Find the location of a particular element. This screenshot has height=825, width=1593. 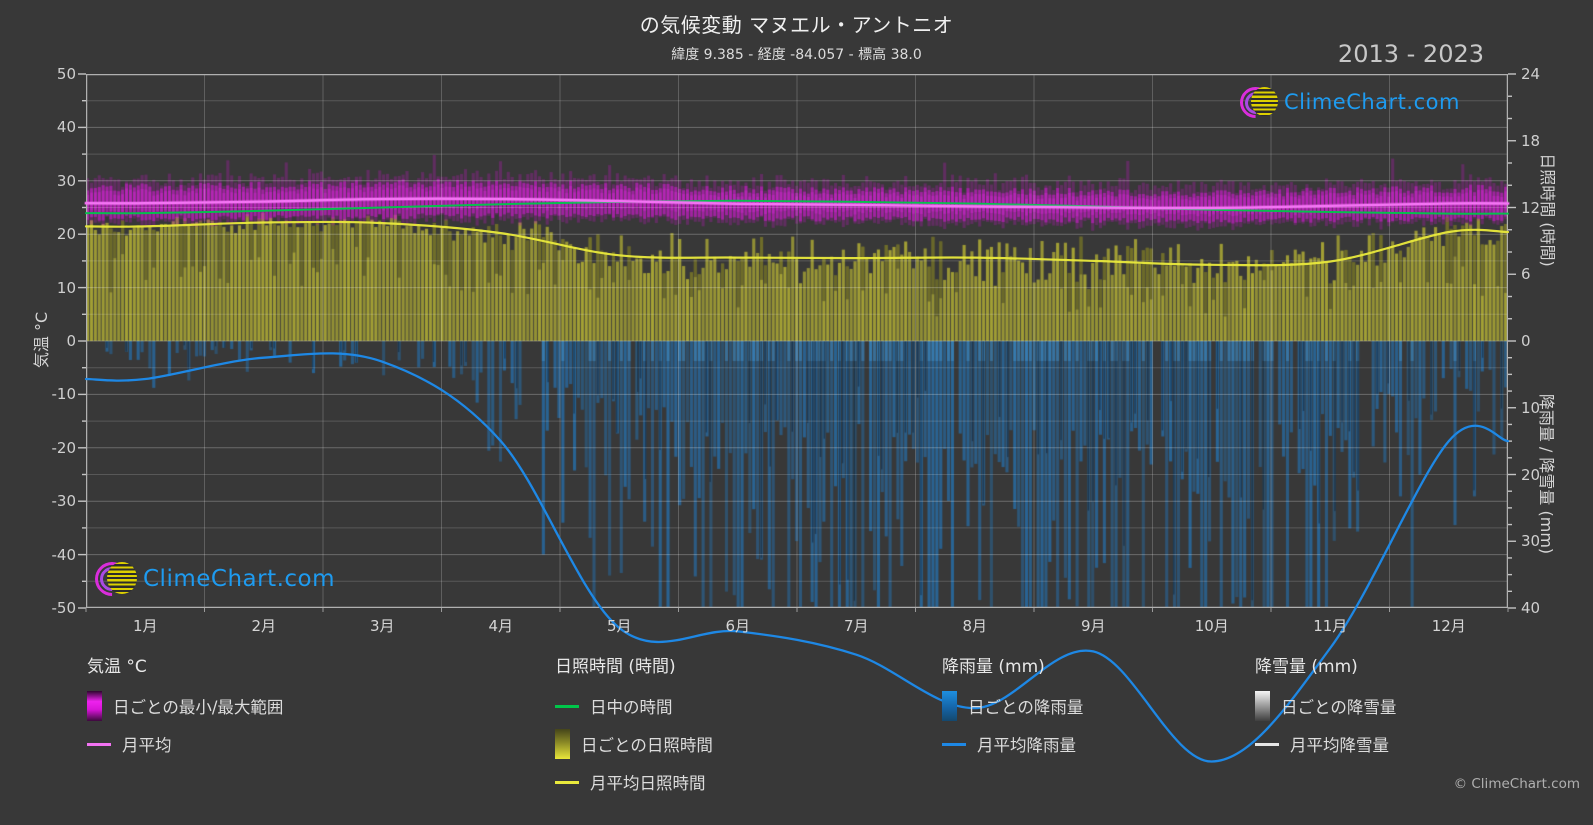

legend-item-temp-avg: 月平均 is located at coordinates (185, 744).